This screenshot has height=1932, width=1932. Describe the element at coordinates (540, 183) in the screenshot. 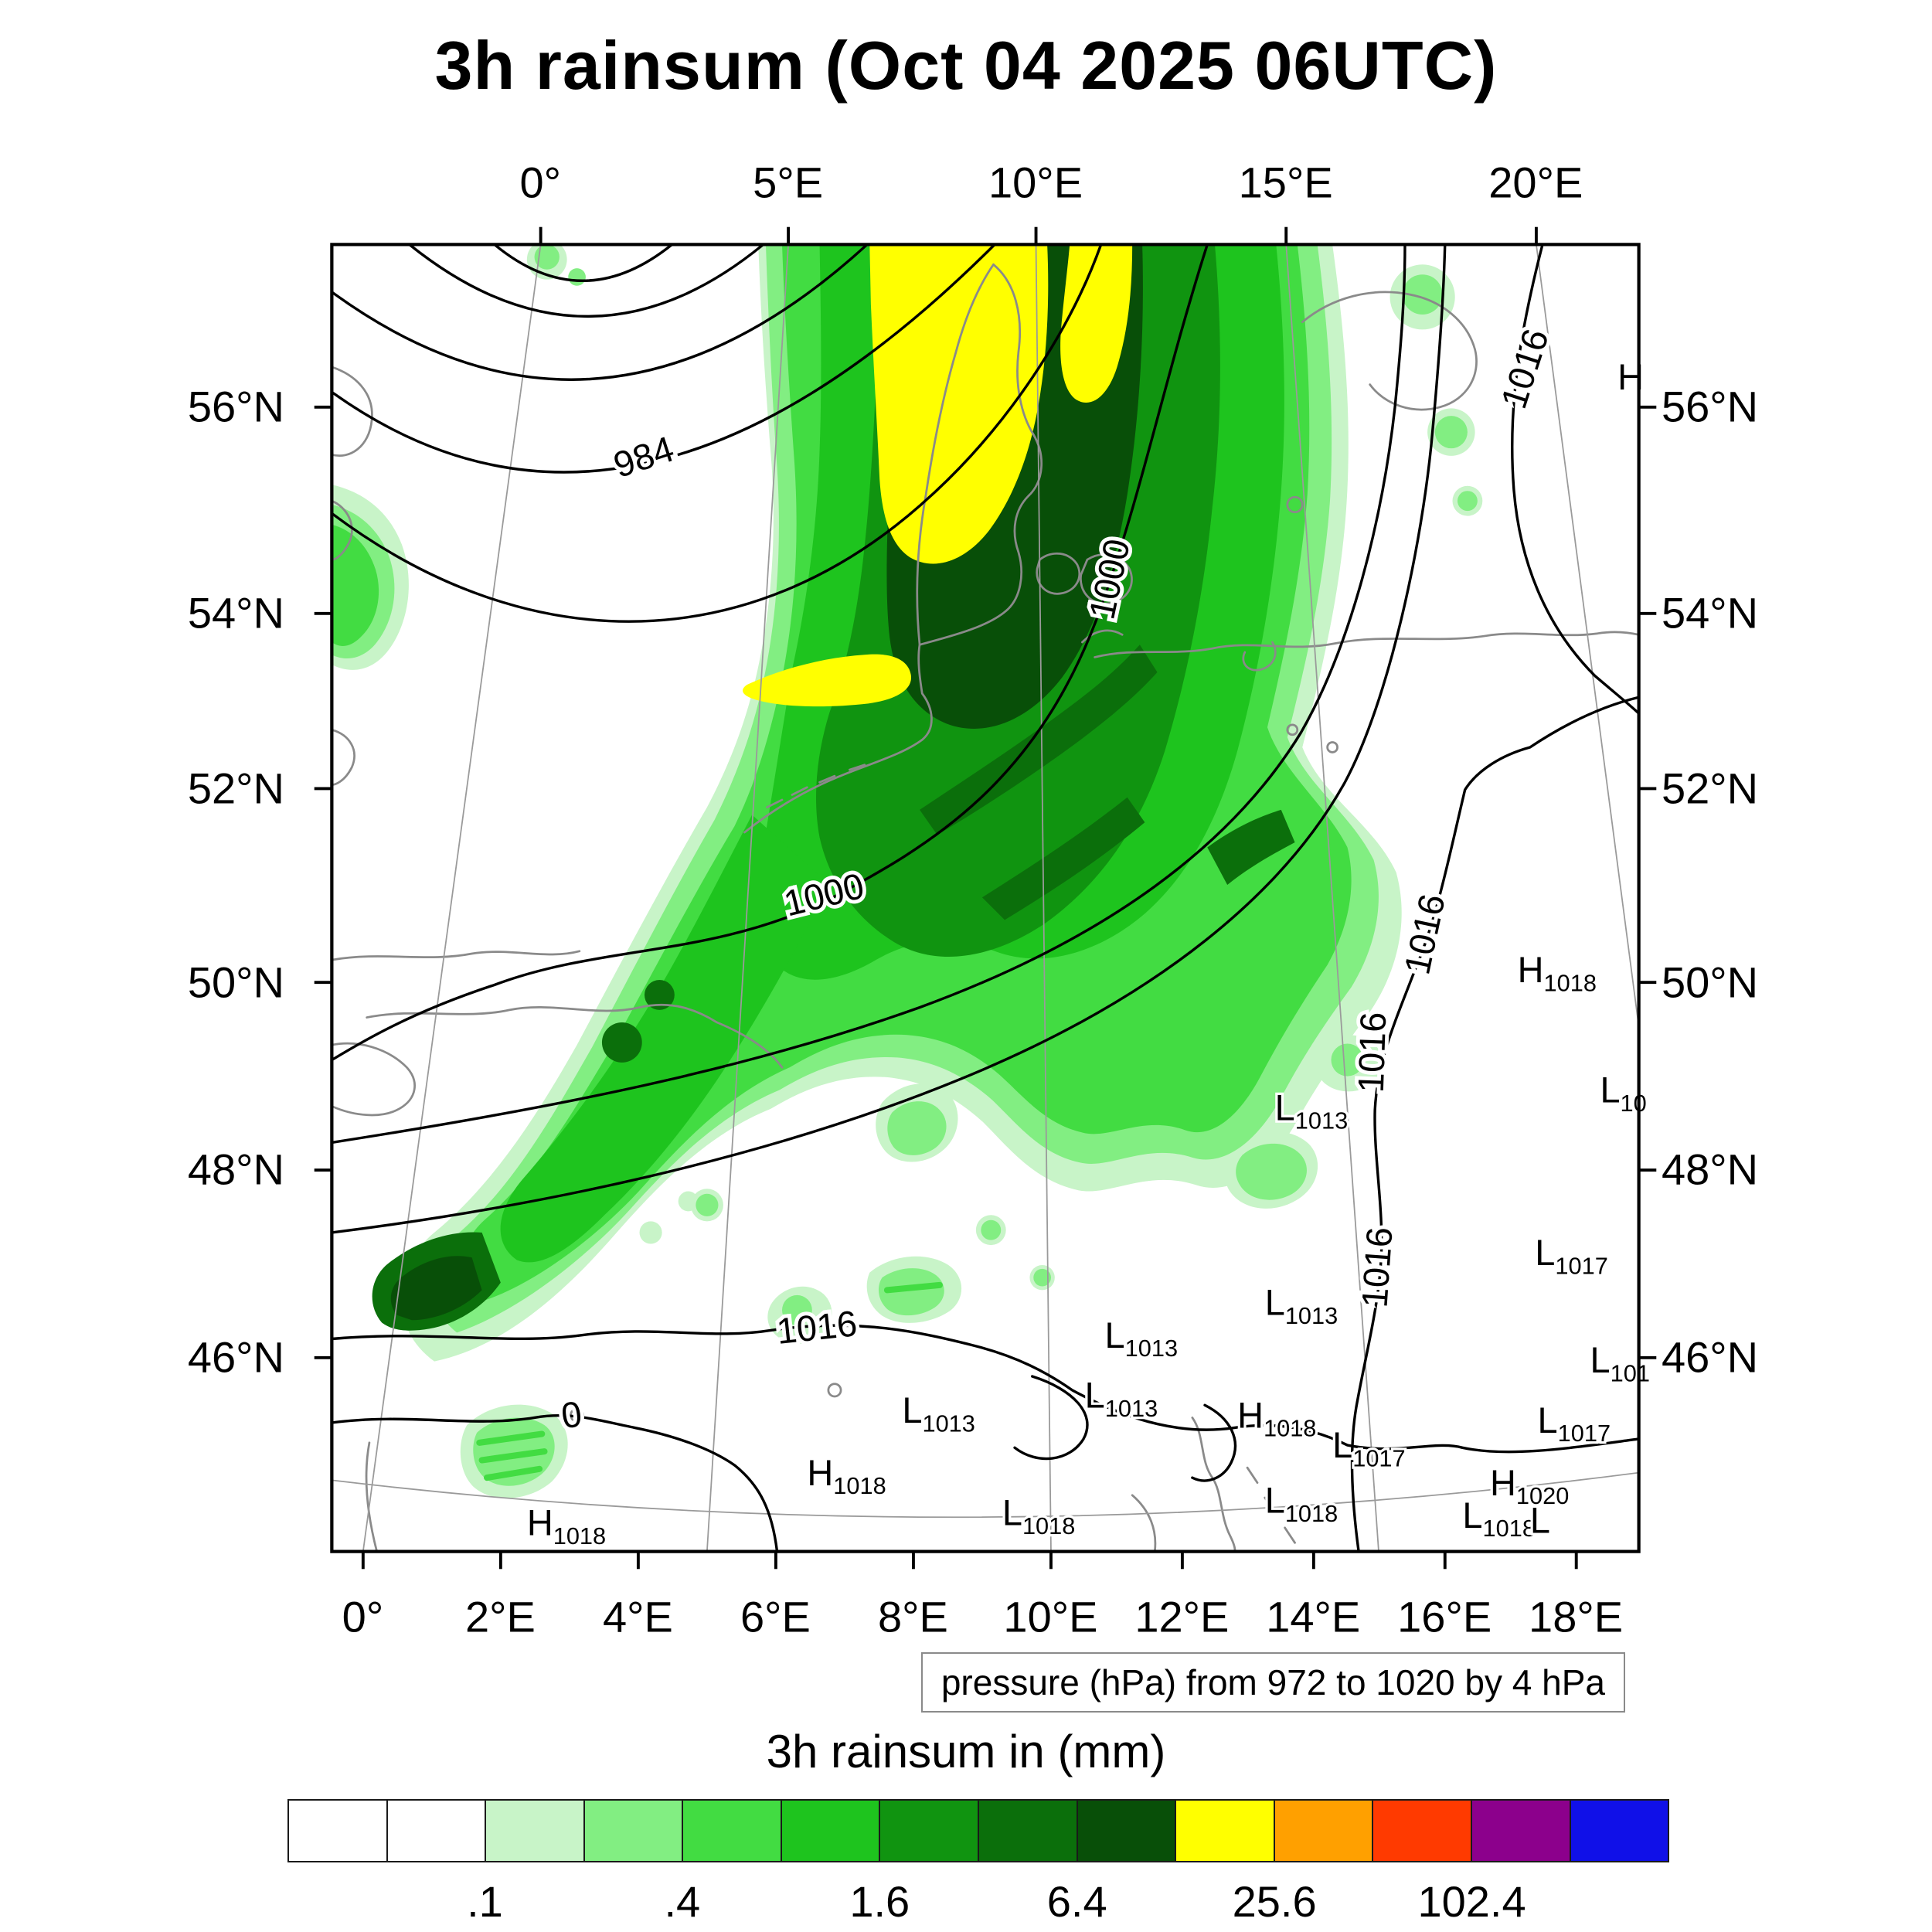

I see `axis-label-top: 0°` at that location.